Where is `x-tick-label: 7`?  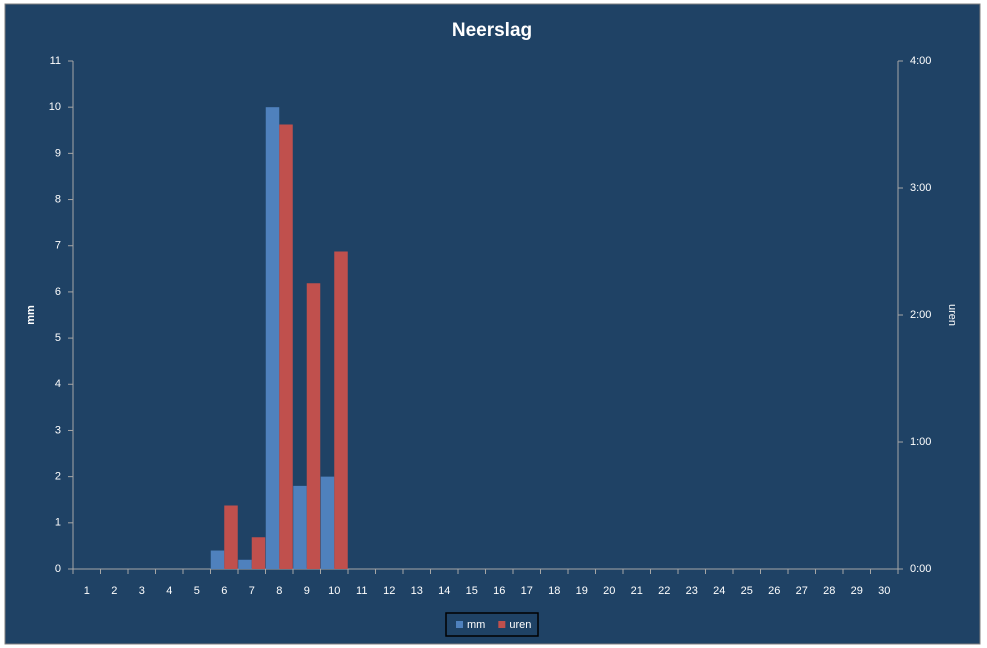 x-tick-label: 7 is located at coordinates (252, 591).